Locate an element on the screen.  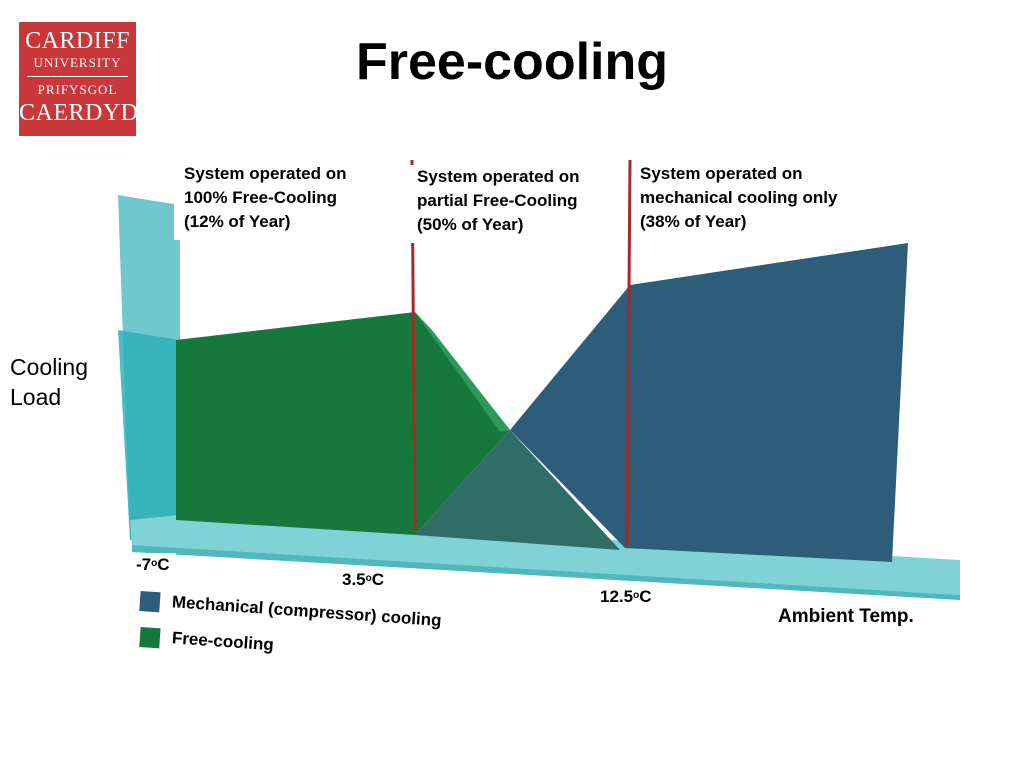
y-axis-label-line-1: Cooling is located at coordinates (49, 367).